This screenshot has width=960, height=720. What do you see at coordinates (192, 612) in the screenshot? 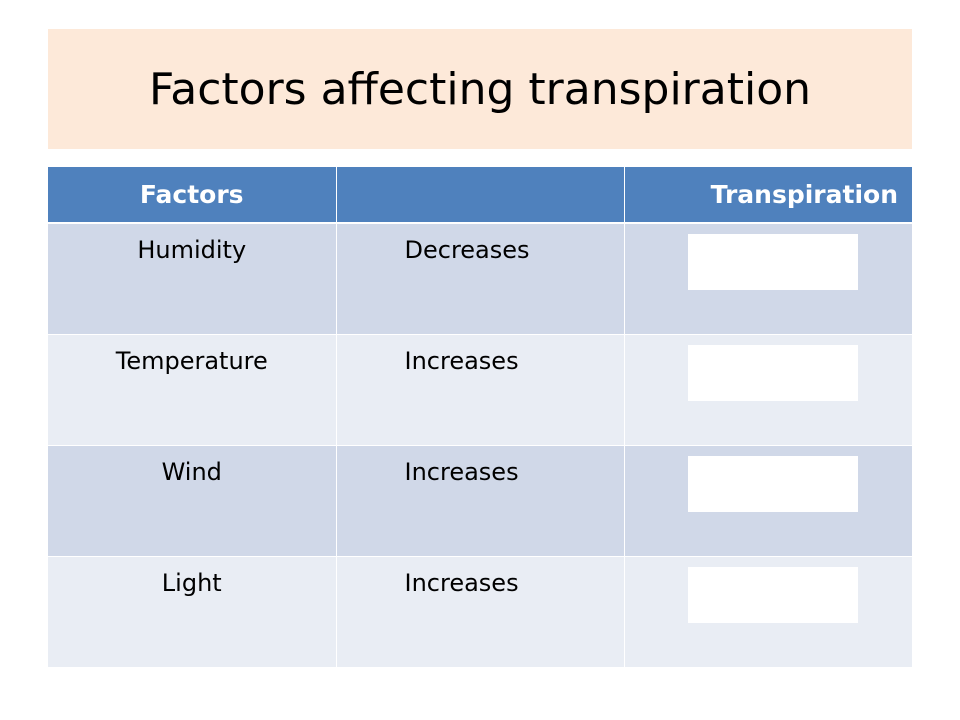
I see `factor-cell: Light` at bounding box center [192, 612].